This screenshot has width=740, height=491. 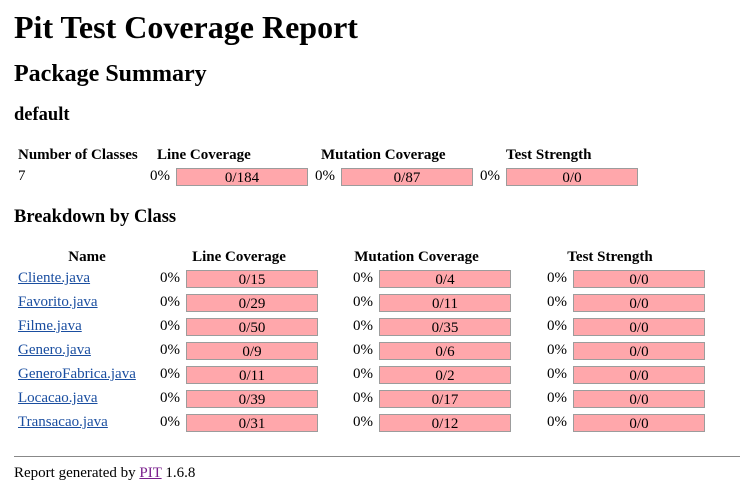 What do you see at coordinates (87, 328) in the screenshot?
I see `class-name-cell: Filme.java` at bounding box center [87, 328].